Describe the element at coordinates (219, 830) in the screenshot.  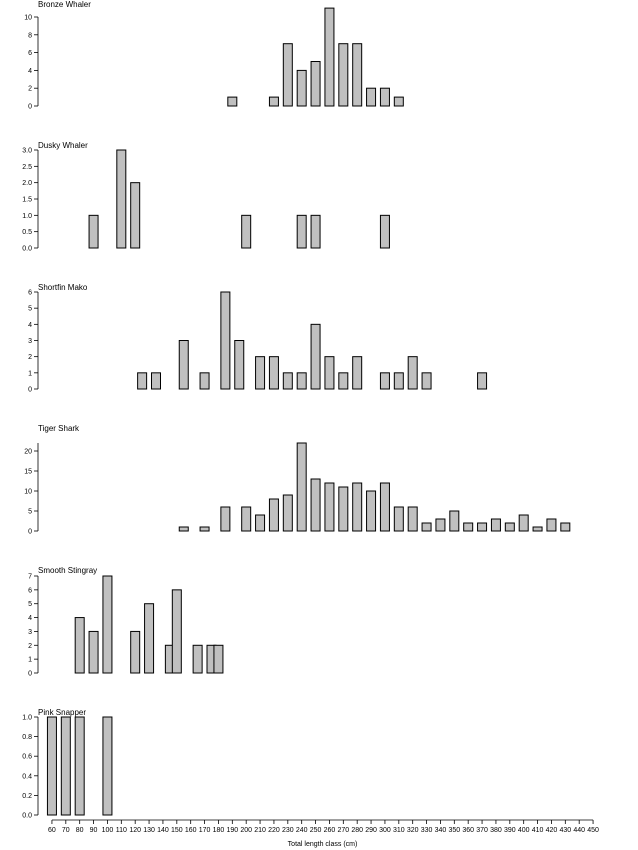
I see `x-tick-label: 180` at that location.